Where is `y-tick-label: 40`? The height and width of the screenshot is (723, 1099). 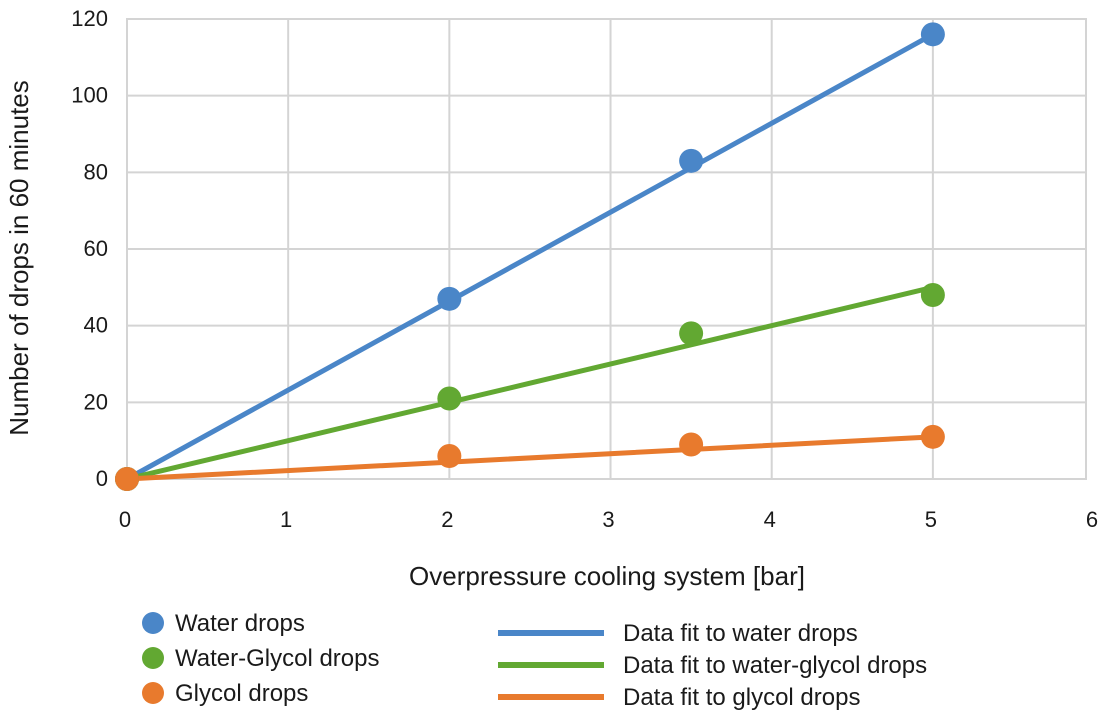
y-tick-label: 40 is located at coordinates (96, 325).